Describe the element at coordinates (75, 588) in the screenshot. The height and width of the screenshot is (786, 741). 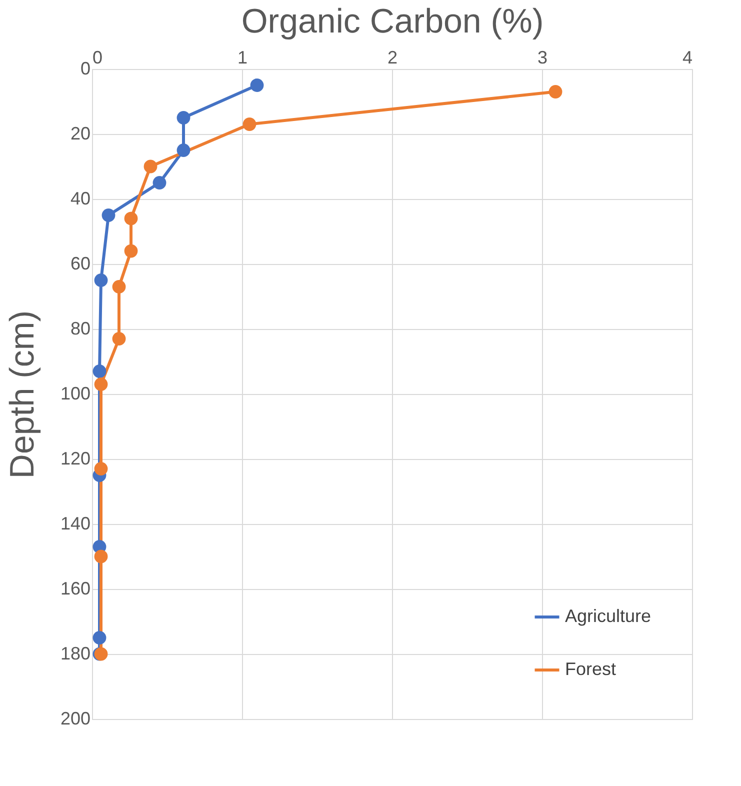
I see `y-tick-label: 160` at that location.